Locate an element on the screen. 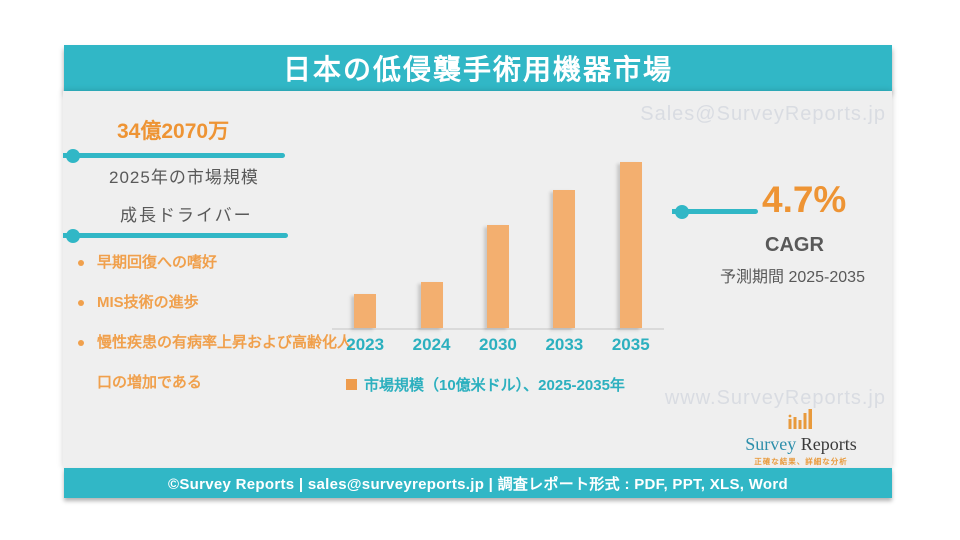 This screenshot has height=540, width=960. page-title: 日本の低侵襲手術用機器市場 is located at coordinates (477, 69).